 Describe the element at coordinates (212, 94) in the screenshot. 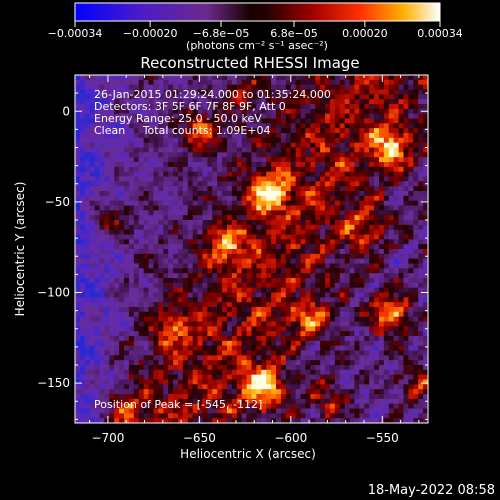

I see `annotation-time-range: 26-Jan-2015 01:29:24.000 to 01:35:24.000` at that location.